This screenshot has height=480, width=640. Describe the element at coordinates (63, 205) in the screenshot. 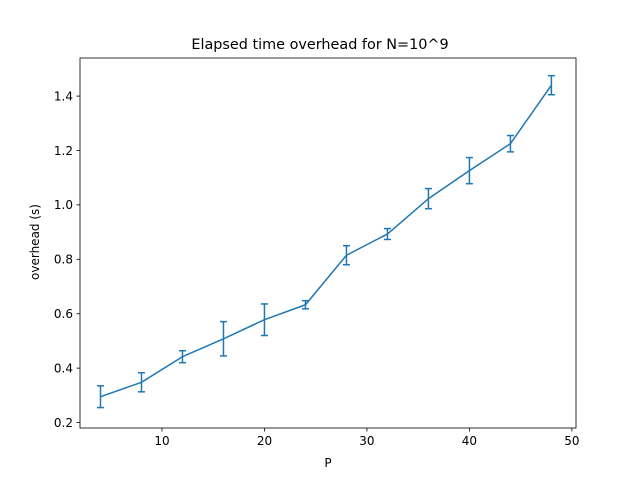

I see `y-tick-label: 1.0` at that location.